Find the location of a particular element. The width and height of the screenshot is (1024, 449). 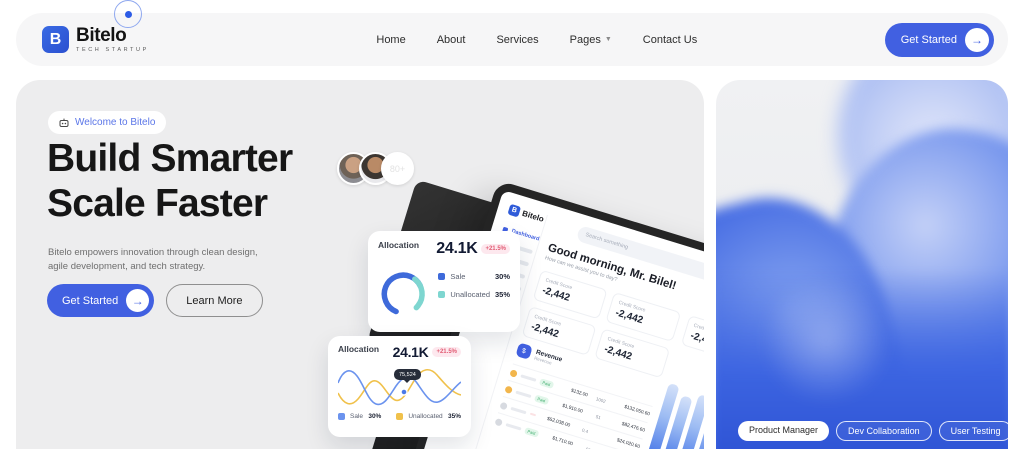

nav-item-services: Services is located at coordinates (517, 39).